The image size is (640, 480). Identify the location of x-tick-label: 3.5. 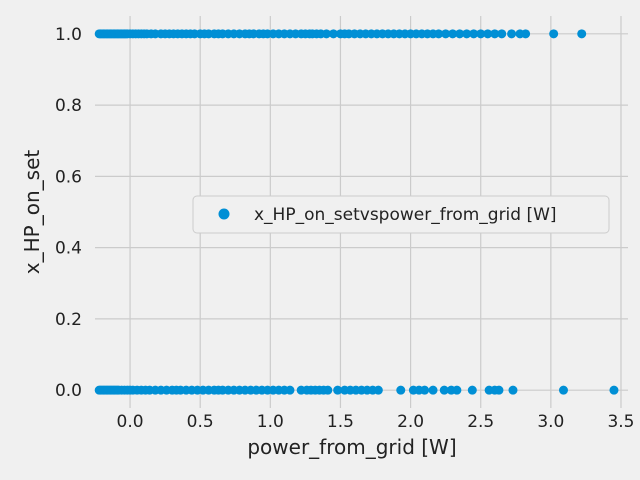
(620, 422).